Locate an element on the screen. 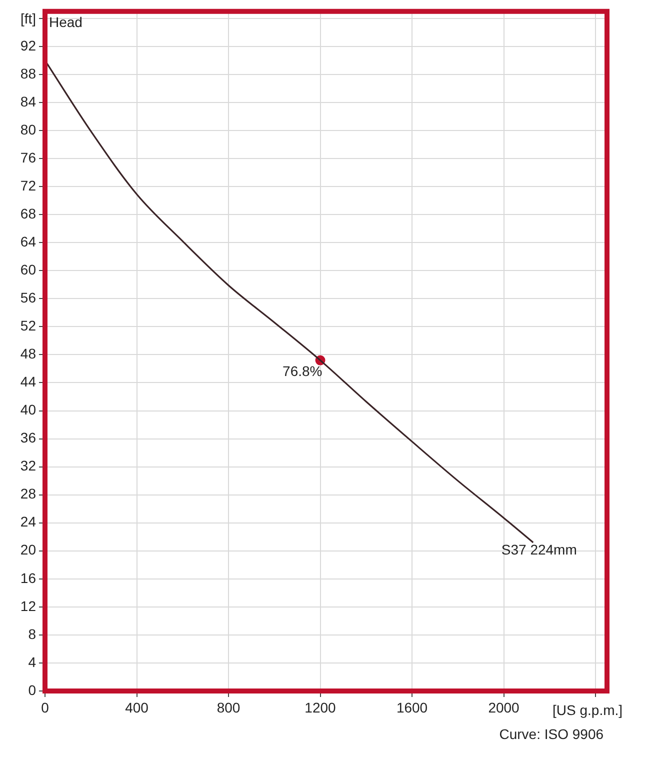  y-tick-label: 72 is located at coordinates (28, 185).